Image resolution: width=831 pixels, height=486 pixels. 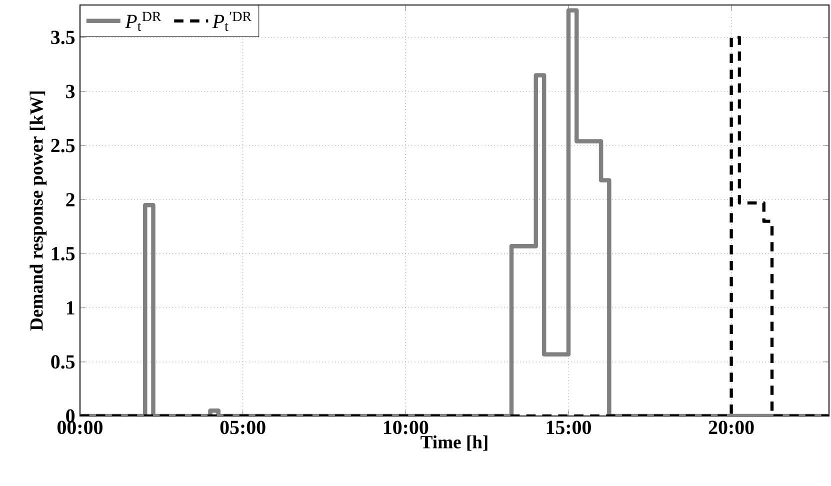 I want to click on y-tick-label: 2.5, so click(x=63, y=145).